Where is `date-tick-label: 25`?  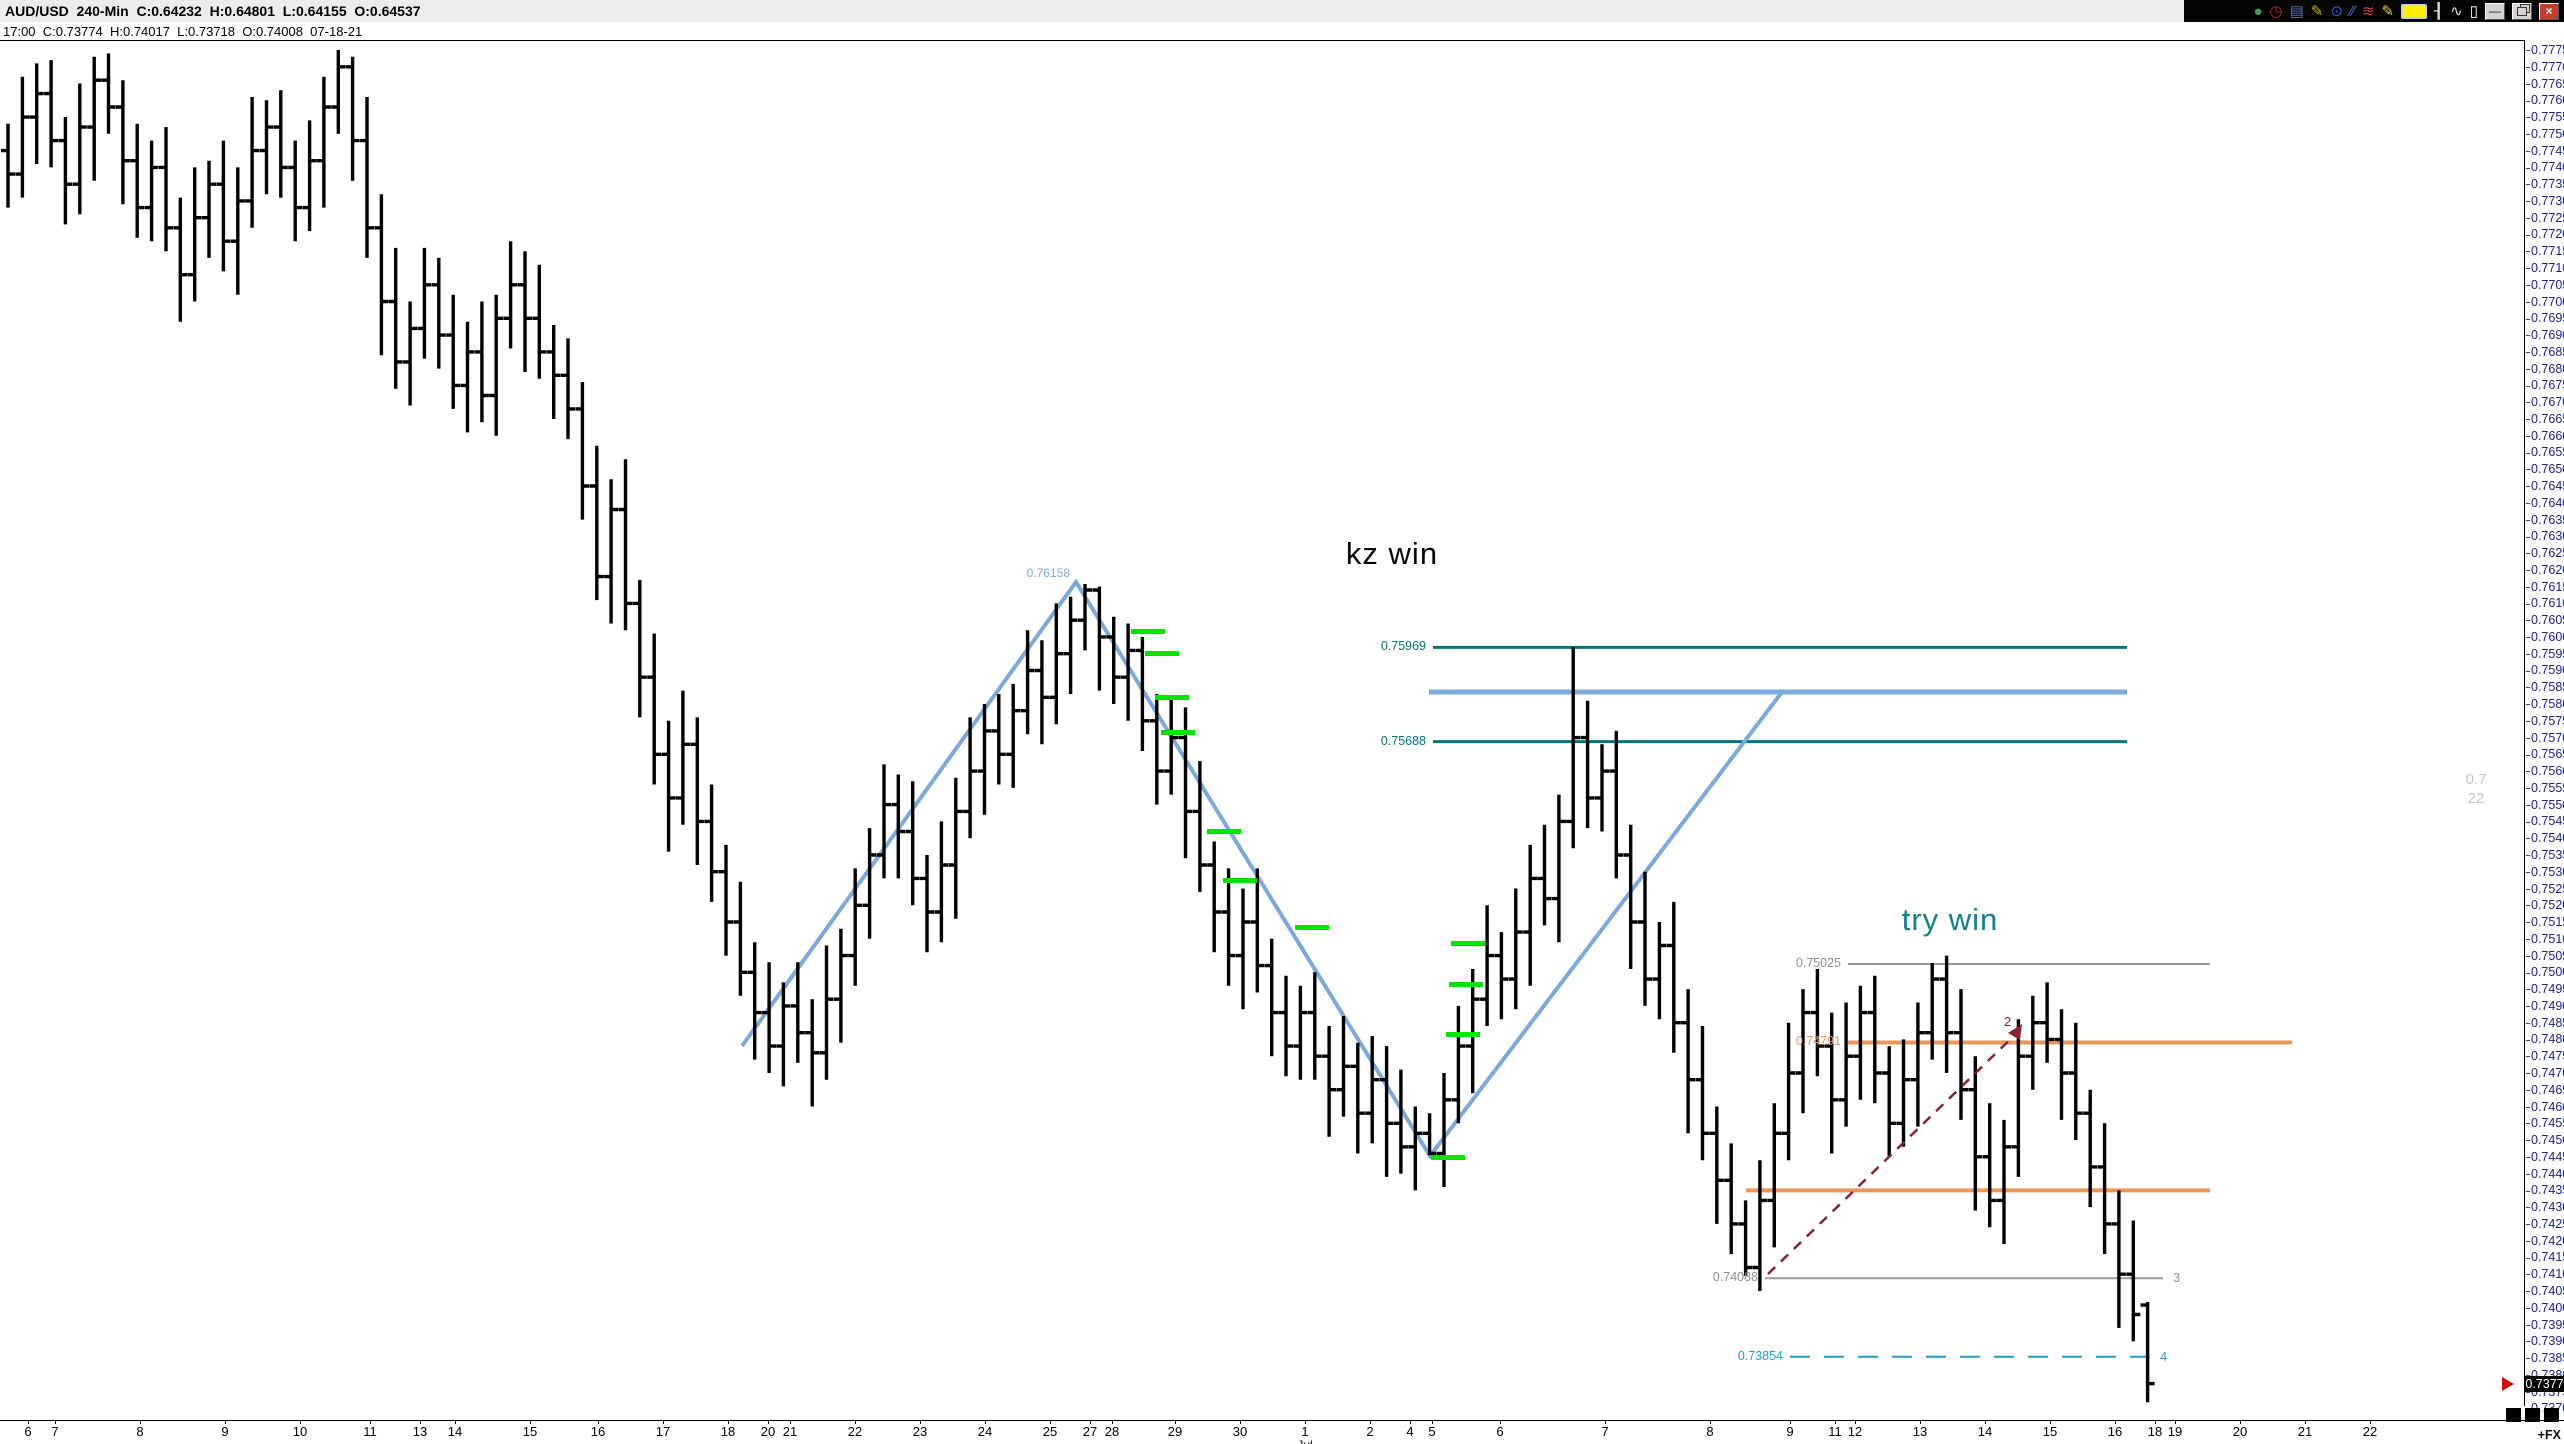 date-tick-label: 25 is located at coordinates (1050, 1429).